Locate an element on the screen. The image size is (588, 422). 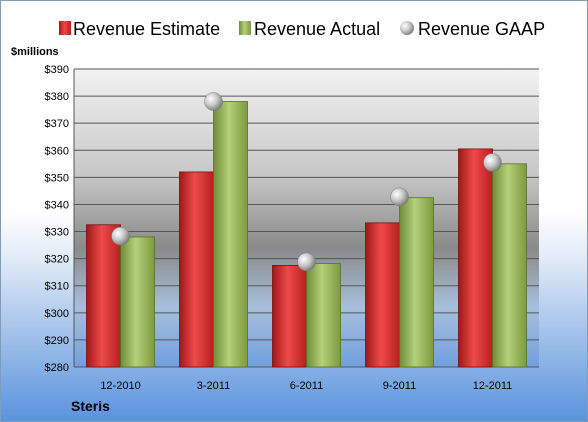
y-tick-label: $330 is located at coordinates (57, 233).